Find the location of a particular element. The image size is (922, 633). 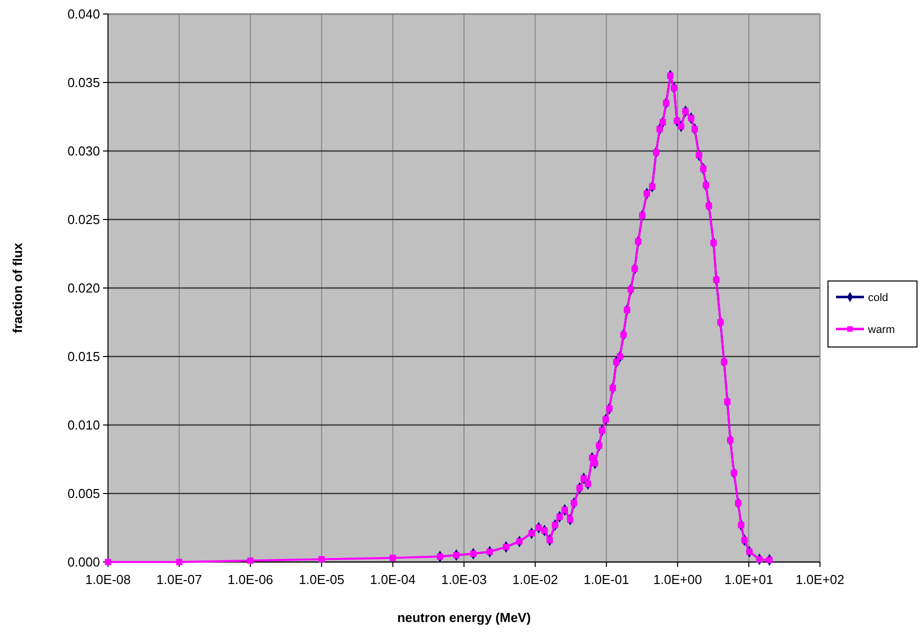

y-tick-label: 0.015 is located at coordinates (83, 356).